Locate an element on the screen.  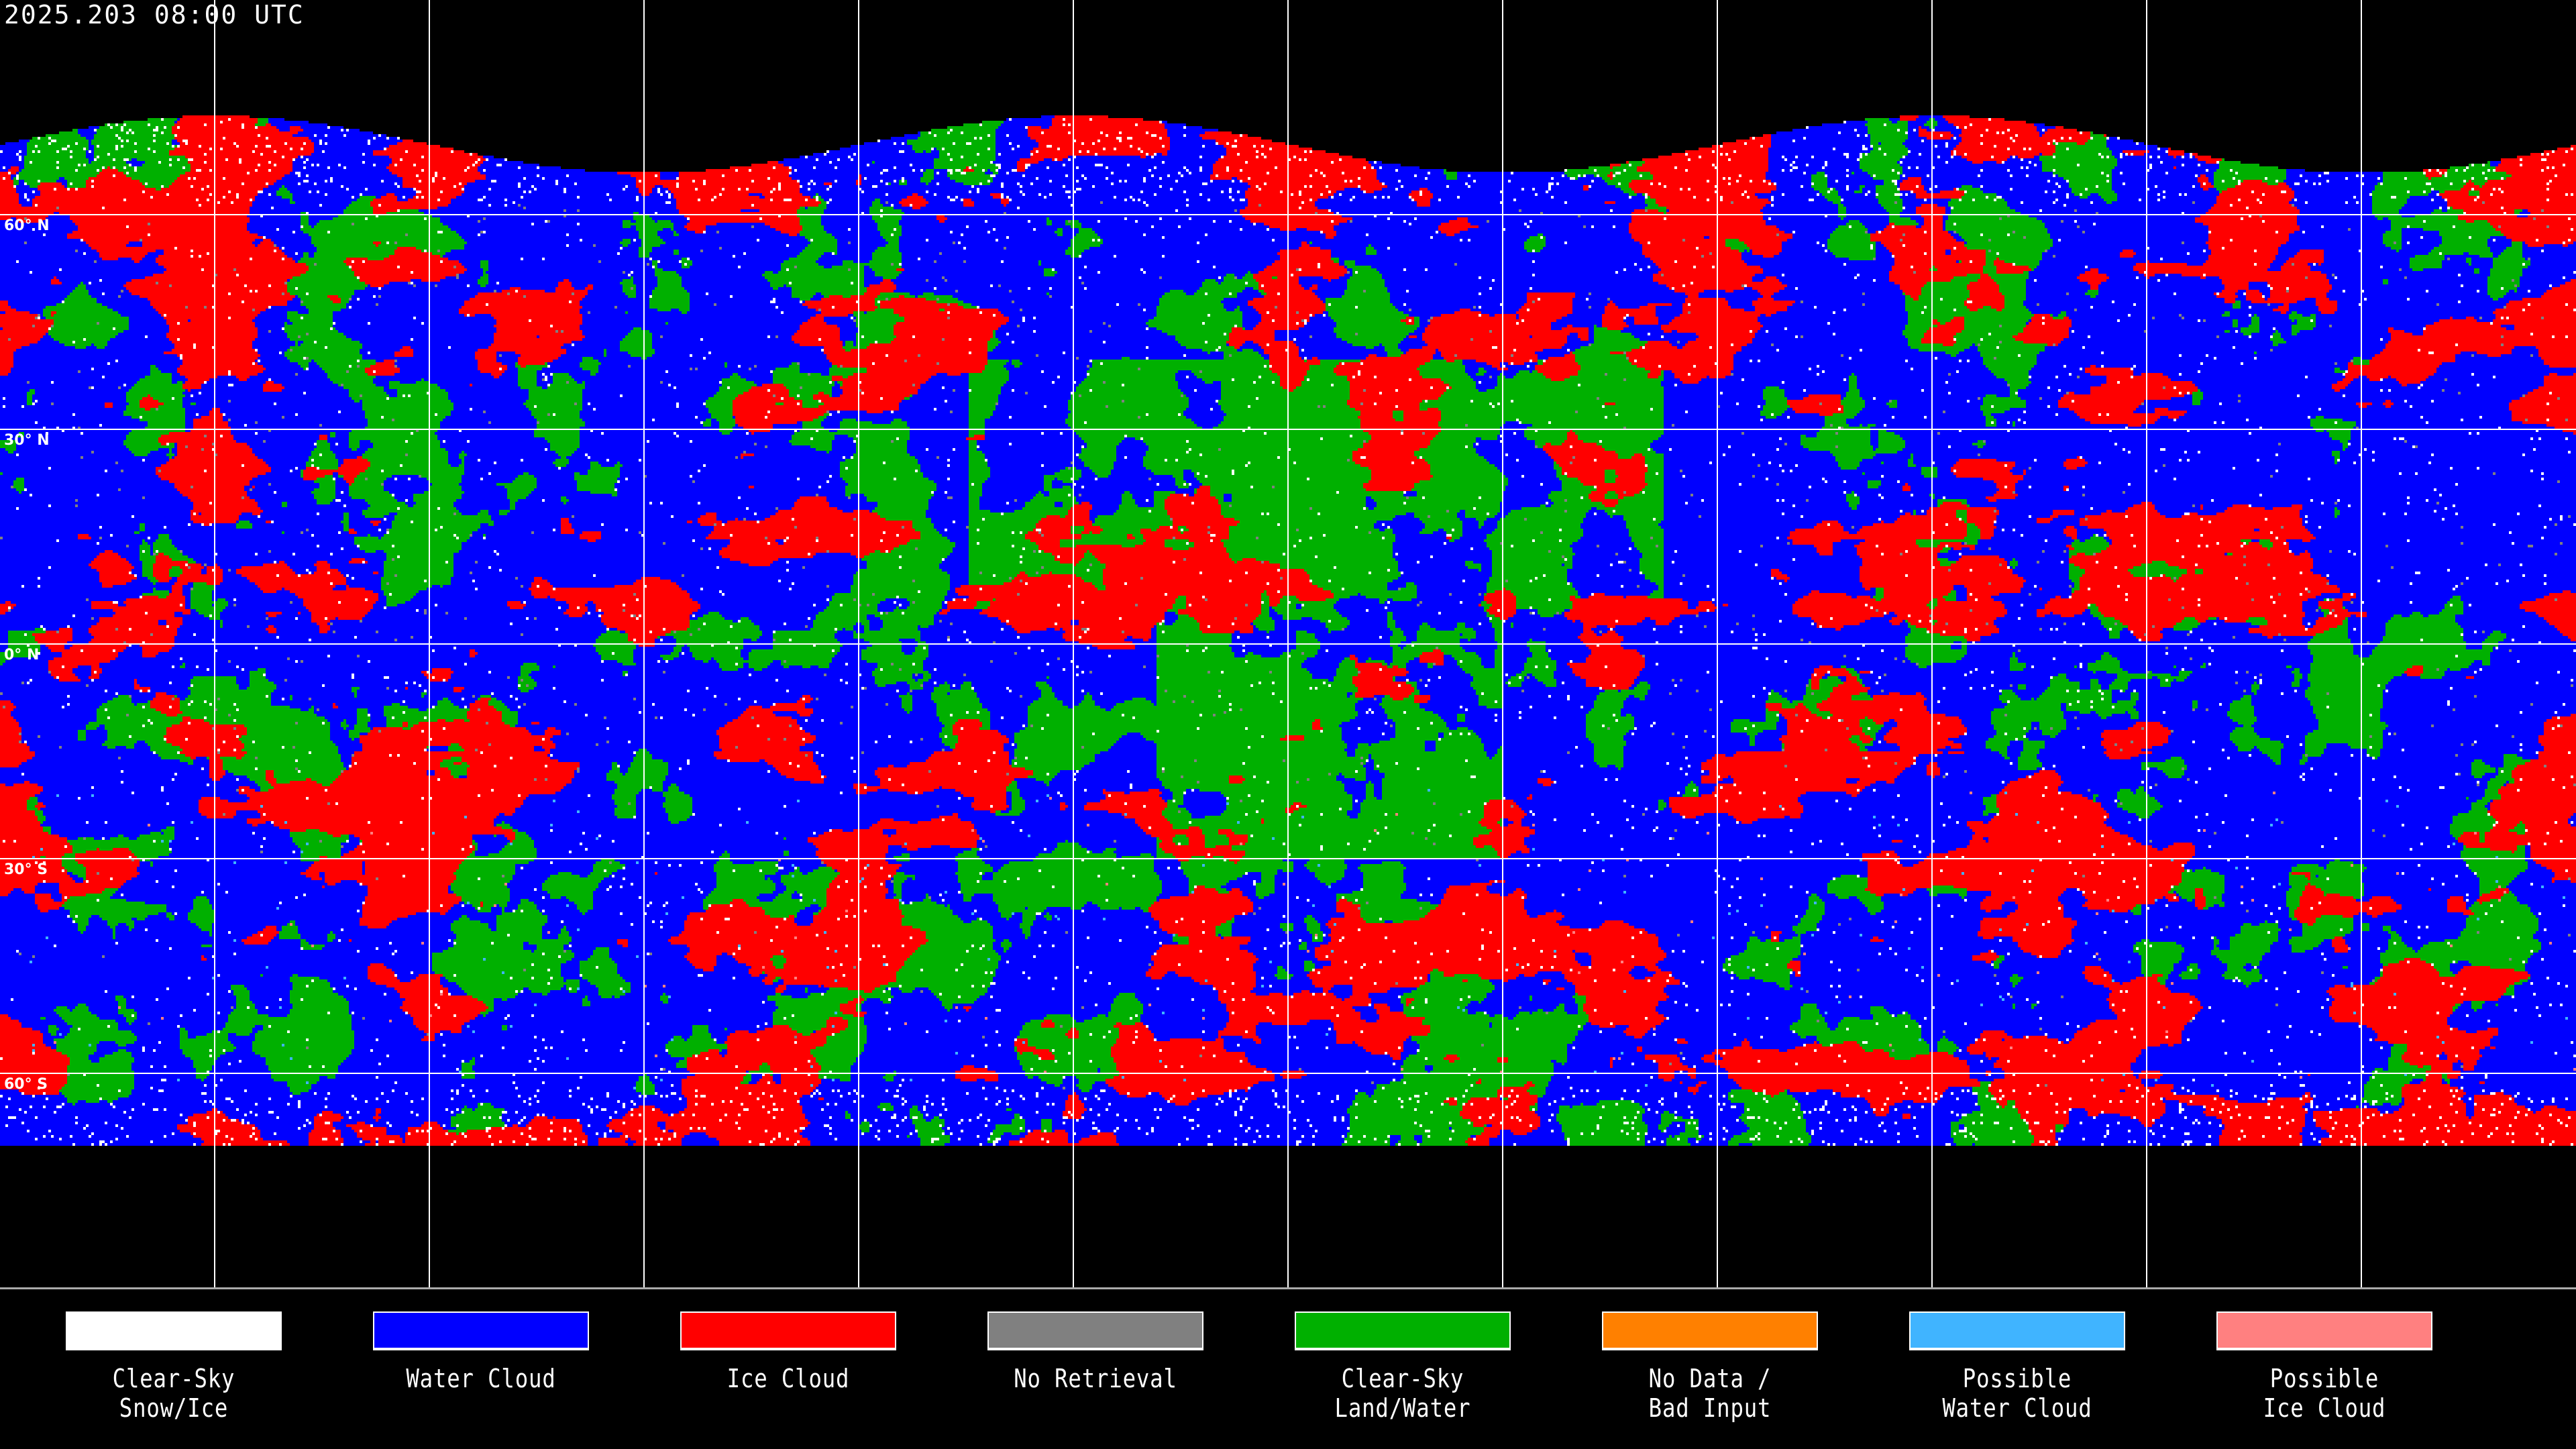
legend-label: No Retrieval is located at coordinates (1095, 1378).